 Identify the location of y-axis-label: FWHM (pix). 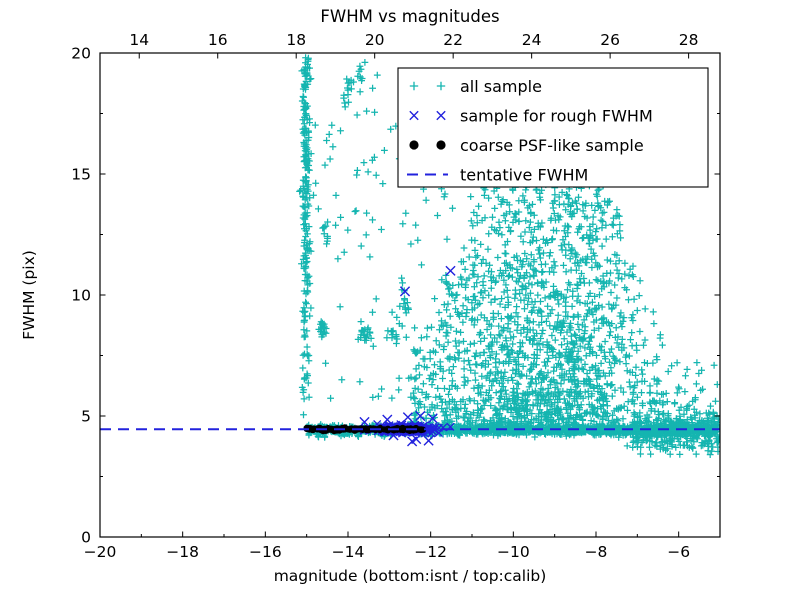
(29, 295).